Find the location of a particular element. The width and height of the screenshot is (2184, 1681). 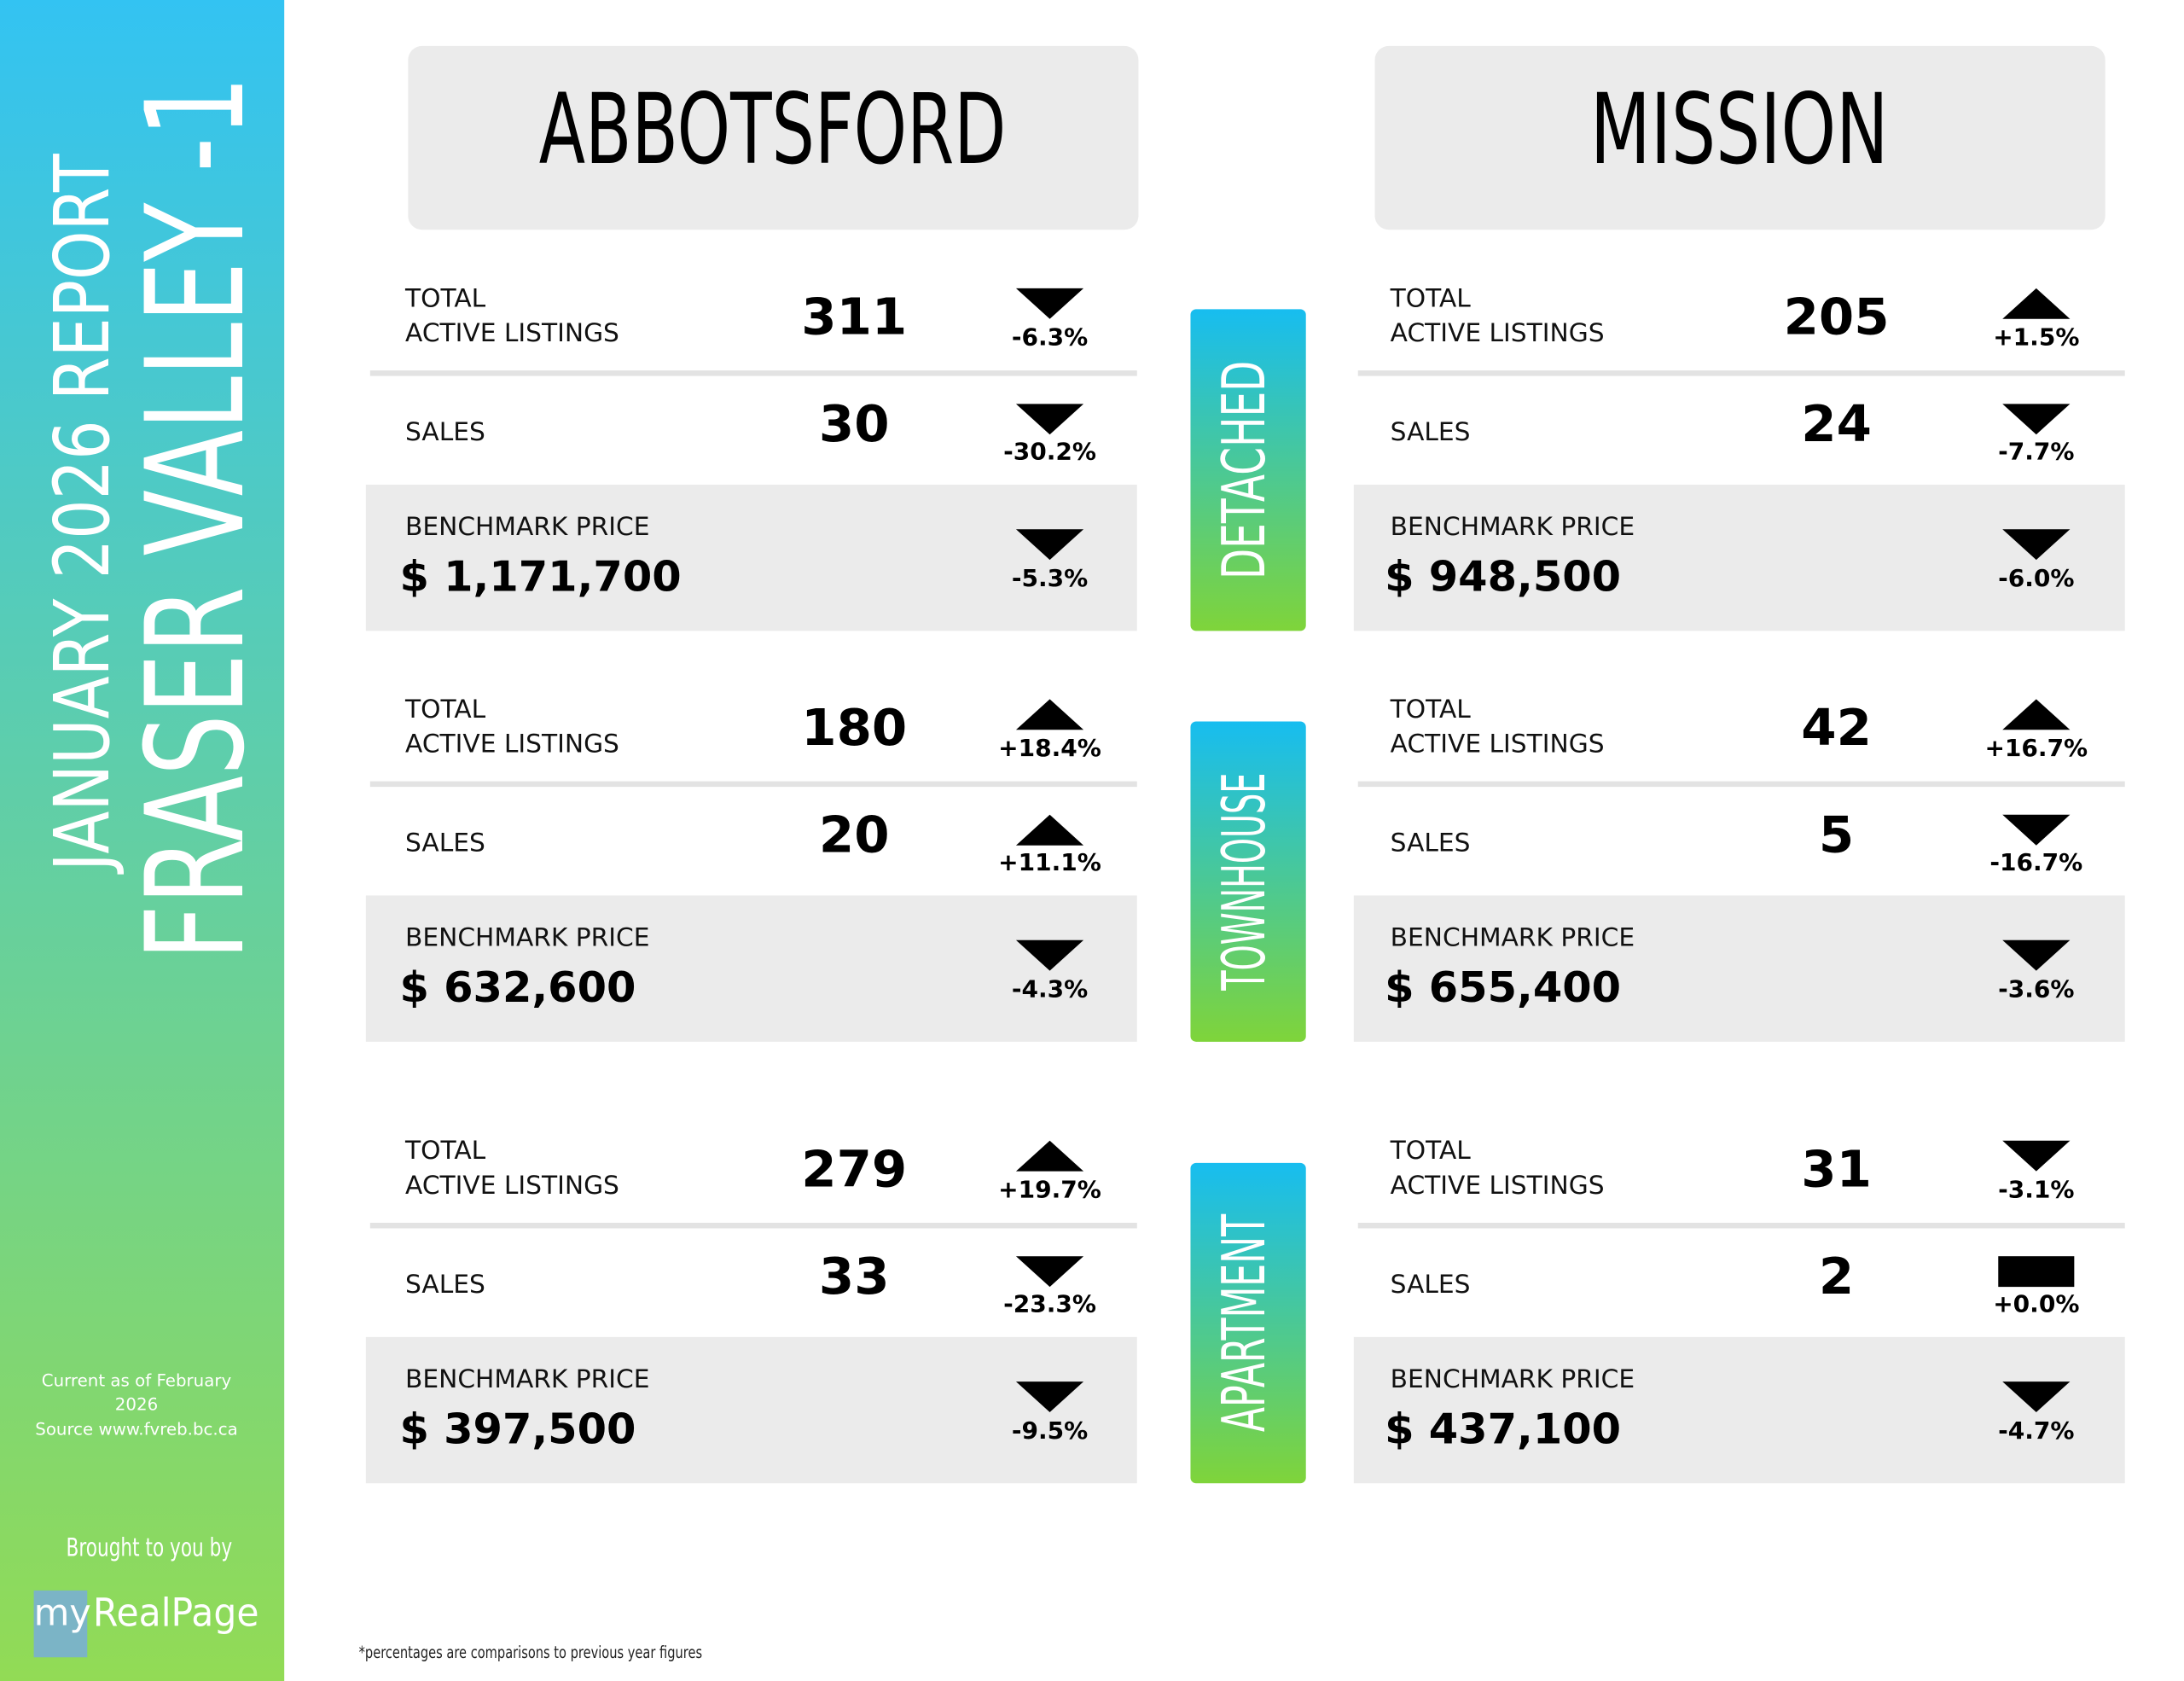

flat-indicator is located at coordinates (2037, 1272).